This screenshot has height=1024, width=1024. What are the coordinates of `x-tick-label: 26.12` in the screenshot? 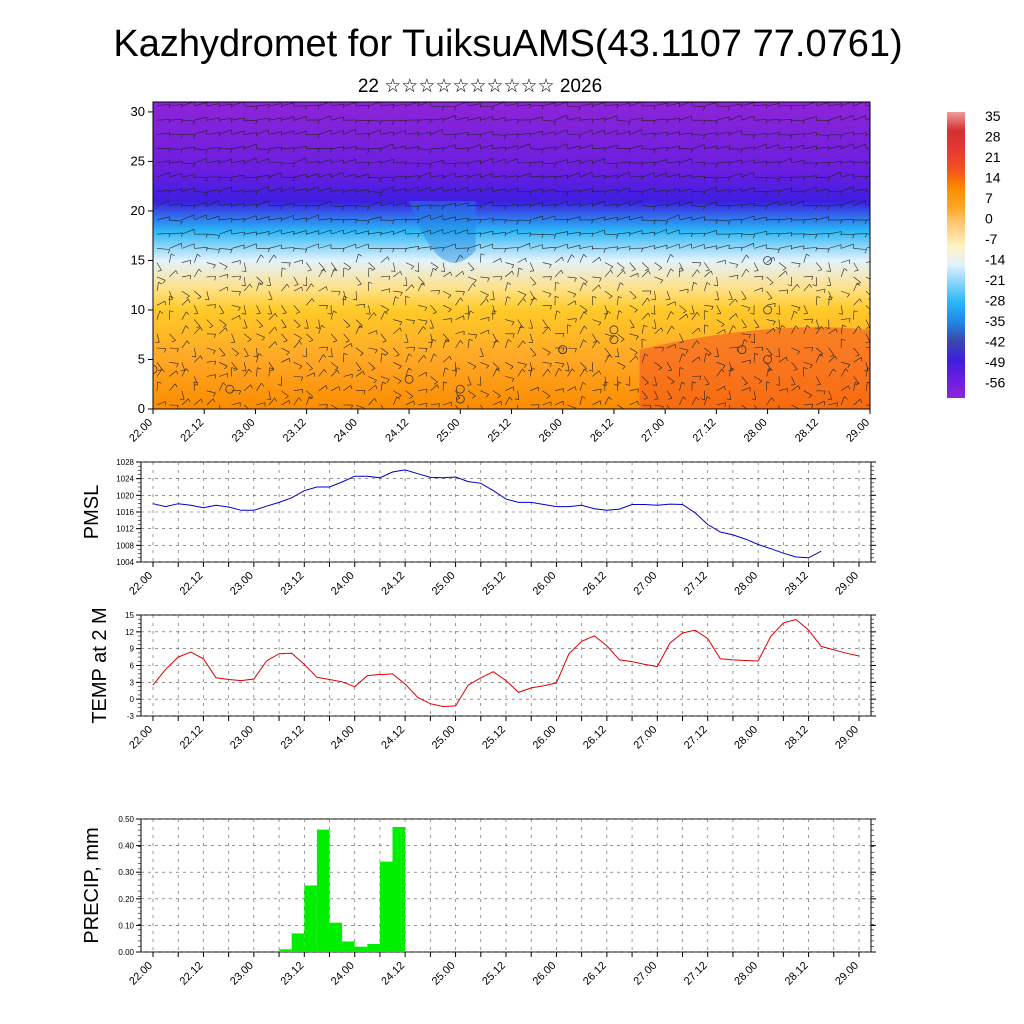 It's located at (595, 974).